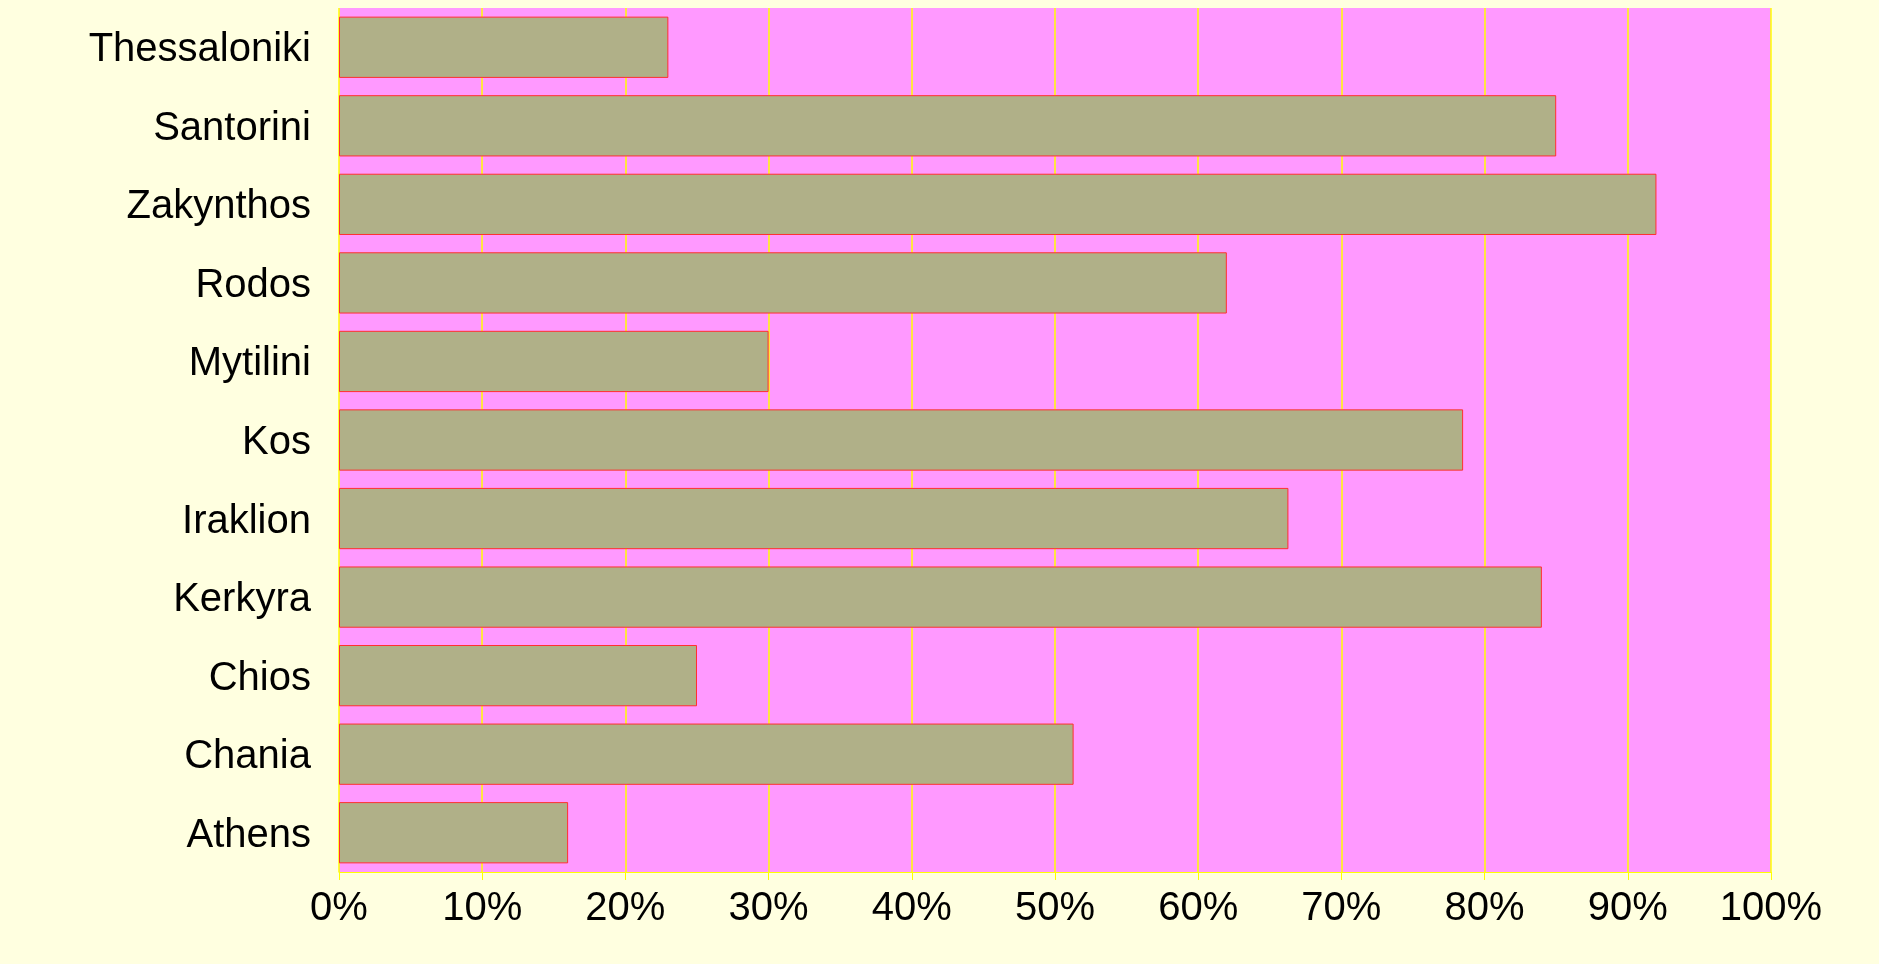  I want to click on x-tick-label: 90%, so click(1627, 906).